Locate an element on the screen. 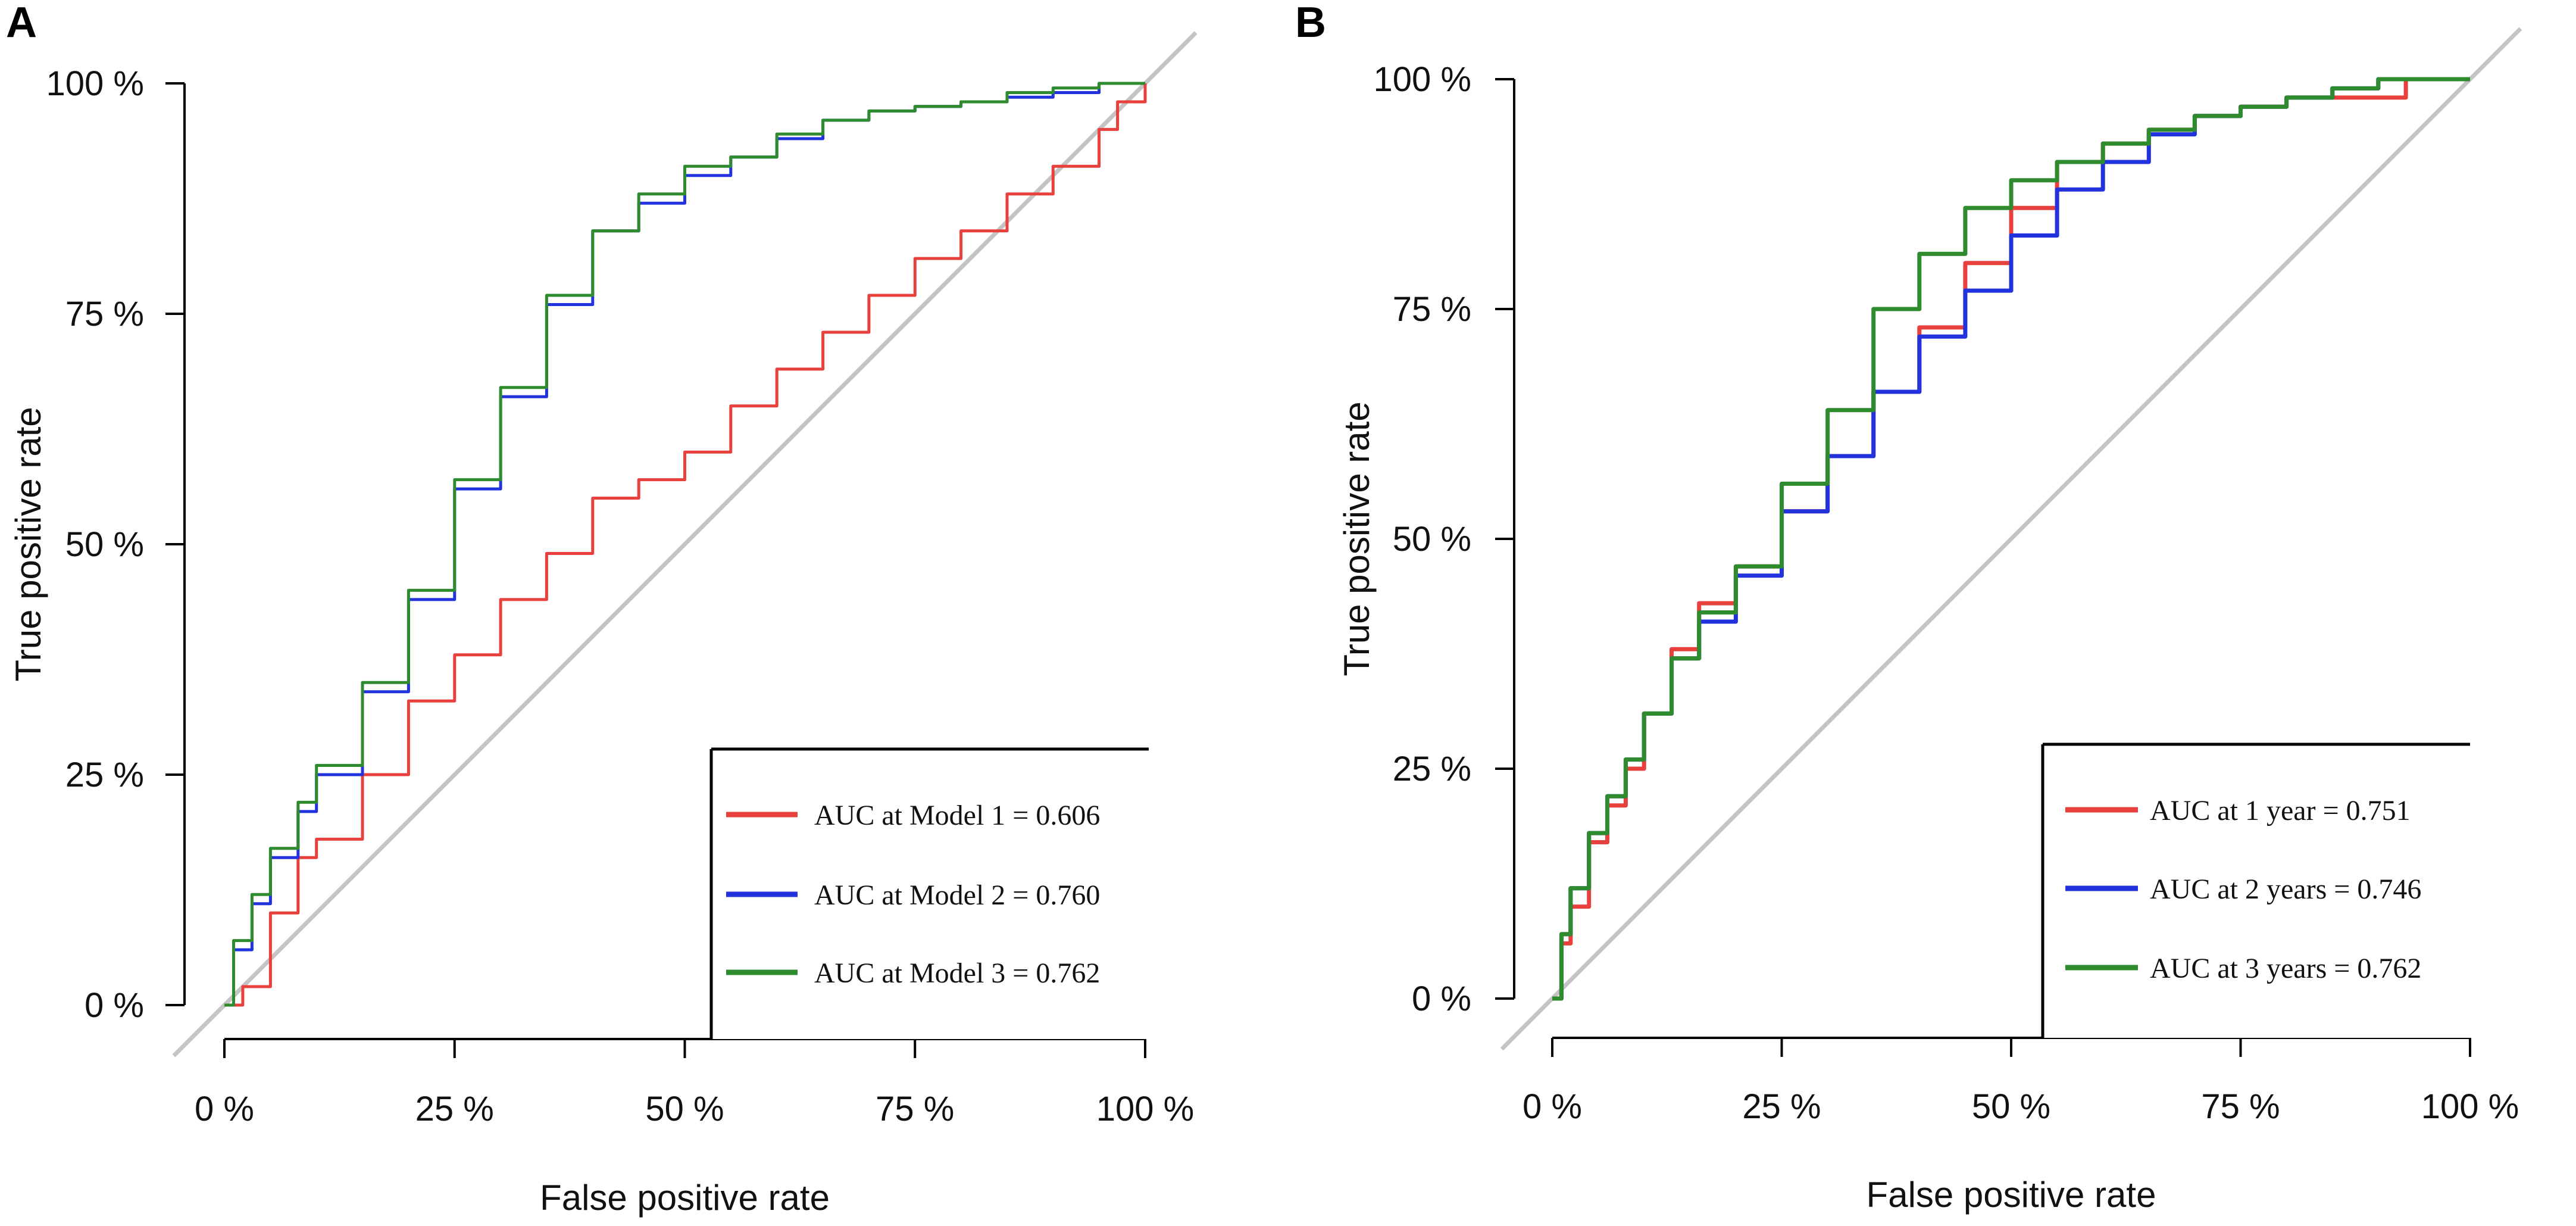 Image resolution: width=2576 pixels, height=1226 pixels. legend-entry-label: AUC at 2 years = 0.746 is located at coordinates (2285, 889).